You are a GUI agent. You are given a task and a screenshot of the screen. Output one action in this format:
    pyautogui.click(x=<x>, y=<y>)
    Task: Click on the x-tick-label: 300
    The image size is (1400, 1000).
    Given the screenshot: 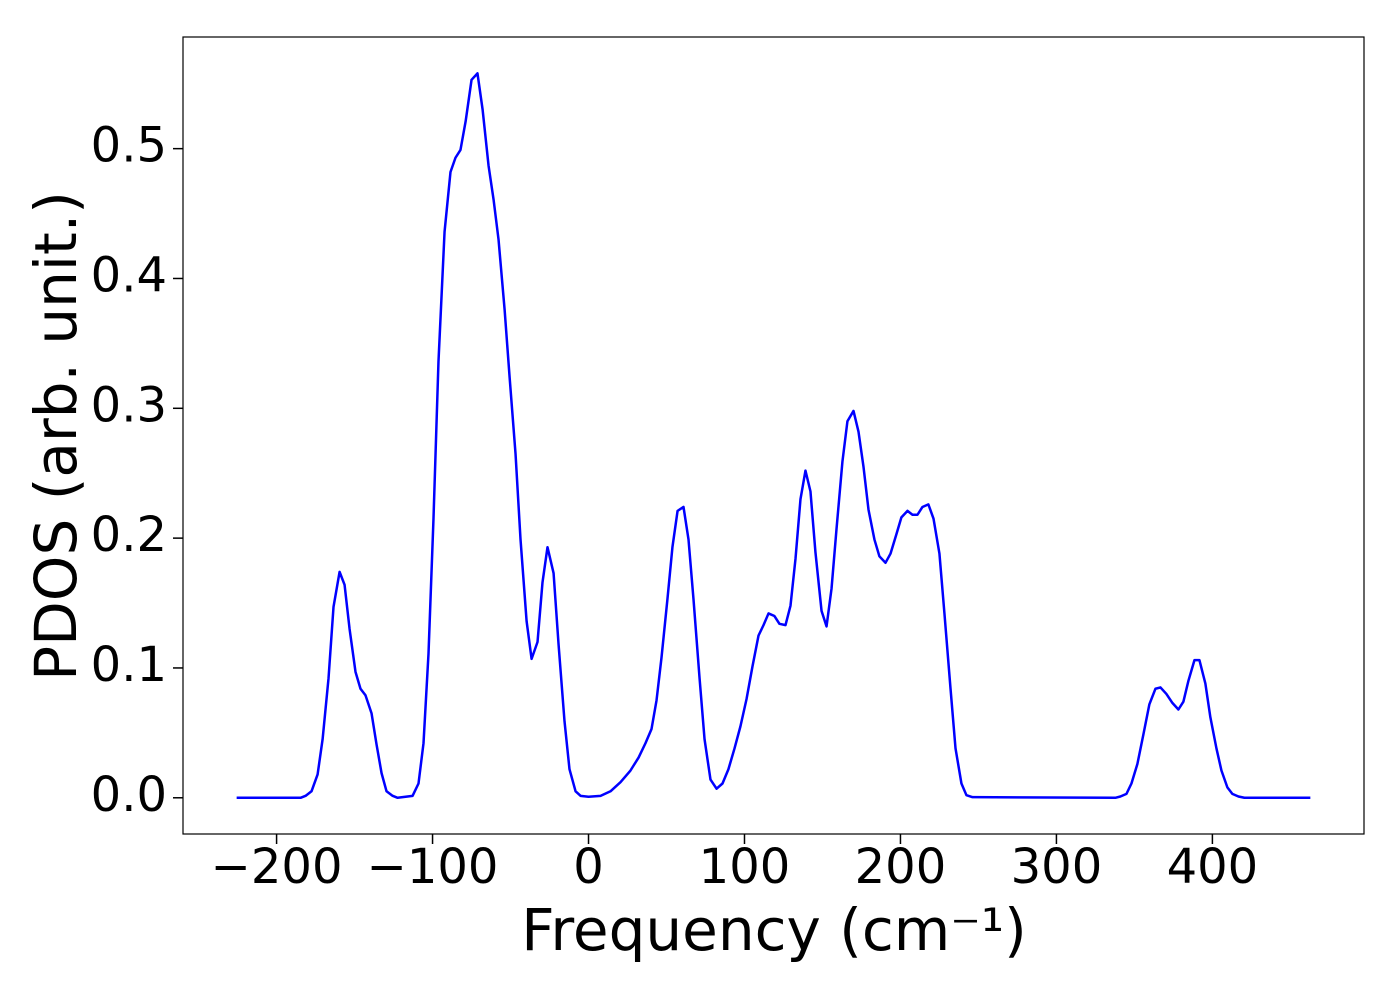 What is the action you would take?
    pyautogui.click(x=1057, y=867)
    